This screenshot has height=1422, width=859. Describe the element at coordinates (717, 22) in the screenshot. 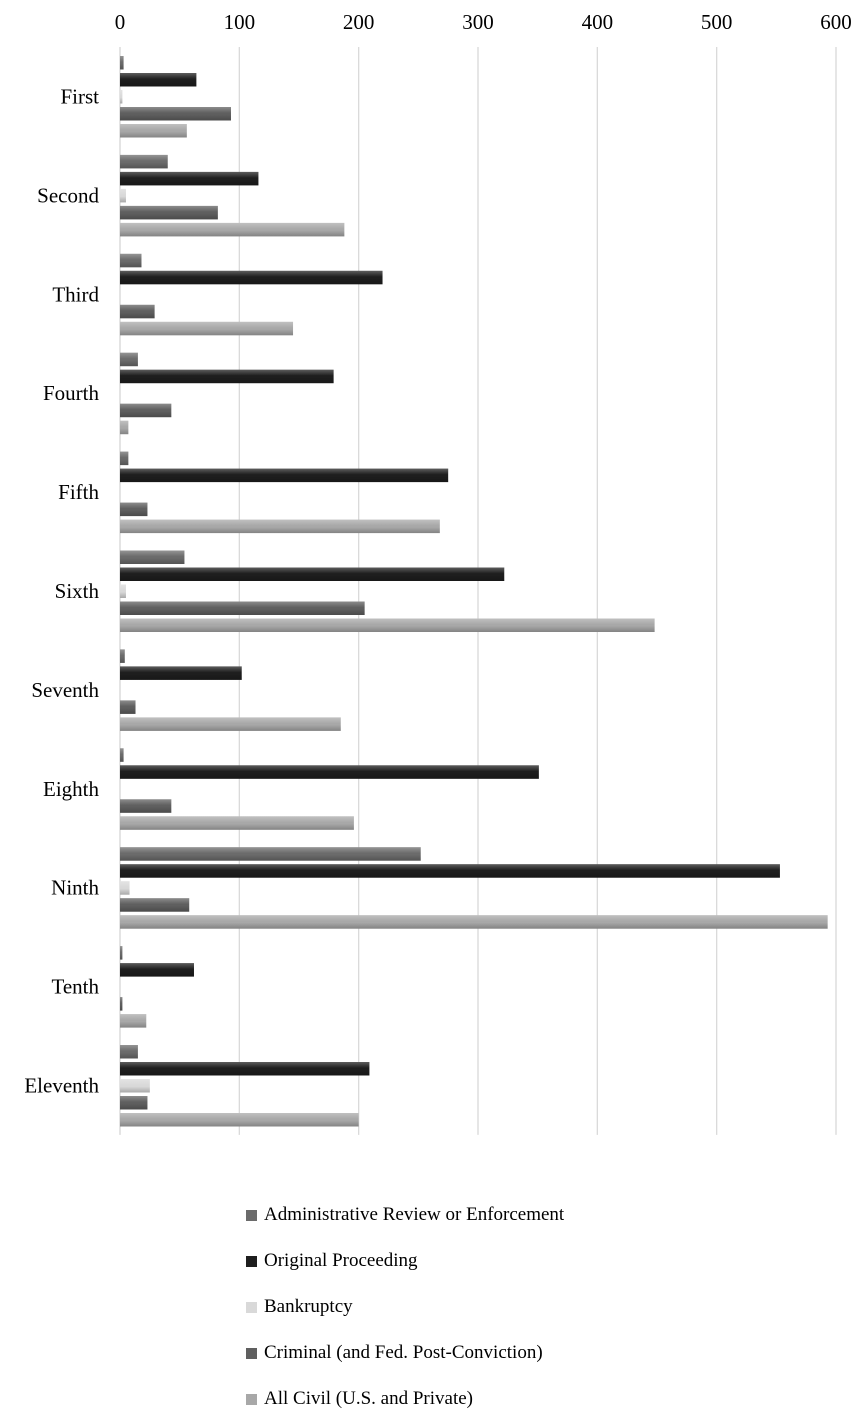

I see `x-tick-label: 500` at that location.